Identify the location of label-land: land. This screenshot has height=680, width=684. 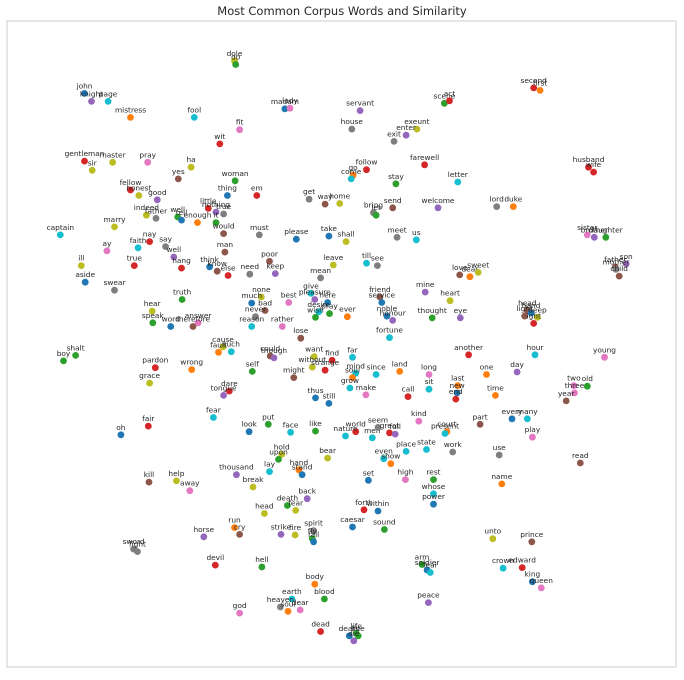
(400, 363).